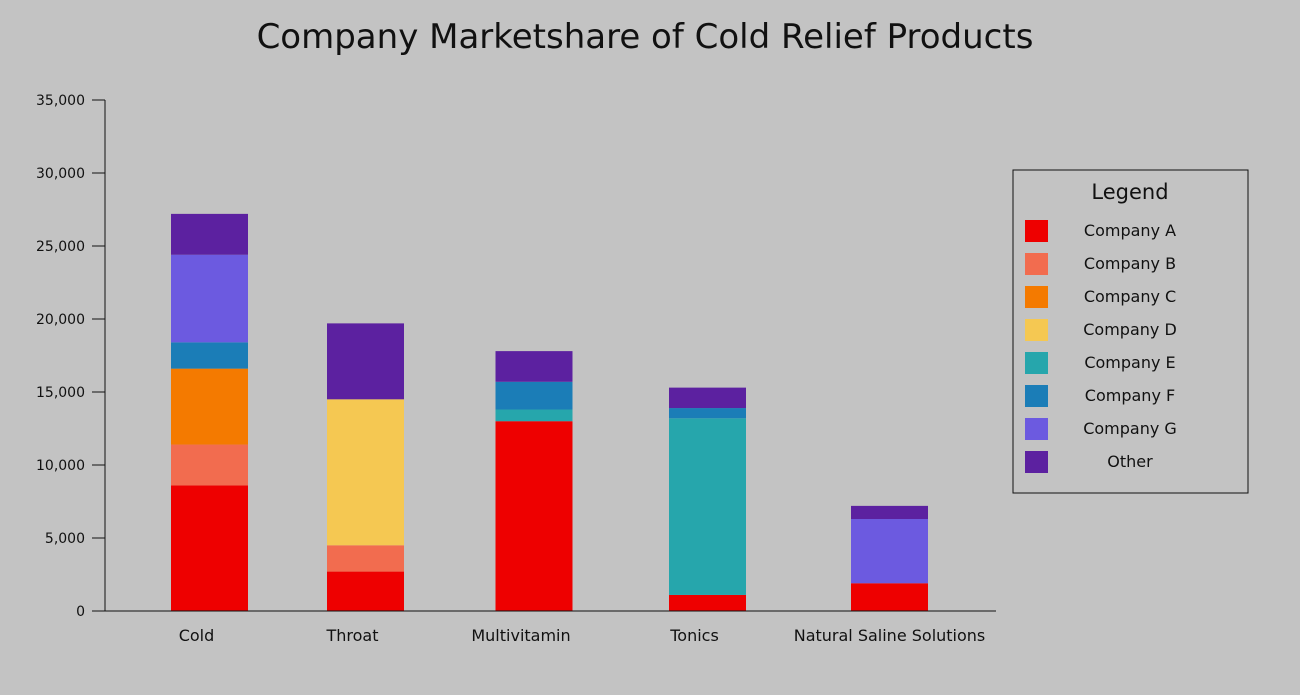 The width and height of the screenshot is (1300, 695). I want to click on x-tick-label: Natural Saline Solutions, so click(890, 635).